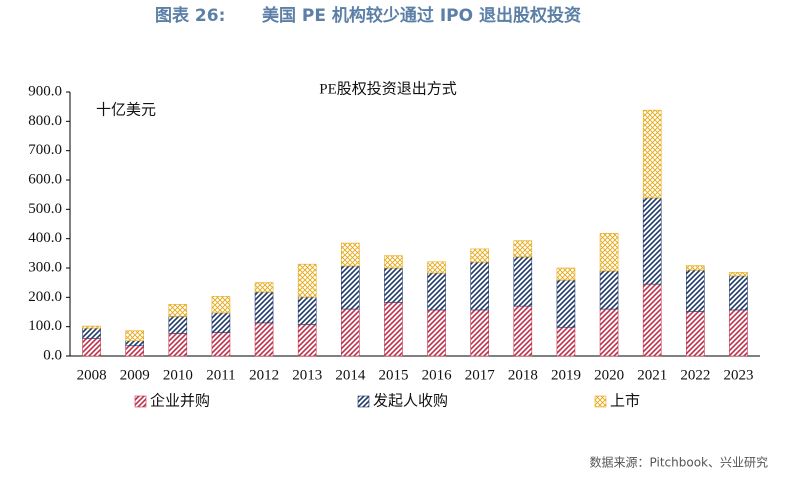 Image resolution: width=788 pixels, height=479 pixels. What do you see at coordinates (264, 375) in the screenshot?
I see `x-tick-label: 2012` at bounding box center [264, 375].